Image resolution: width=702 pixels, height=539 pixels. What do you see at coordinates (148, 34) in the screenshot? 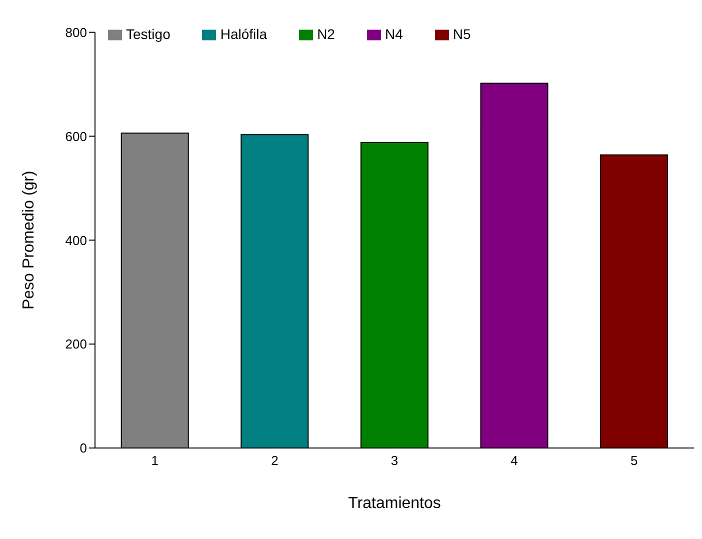
I see `legend-label: Testigo` at bounding box center [148, 34].